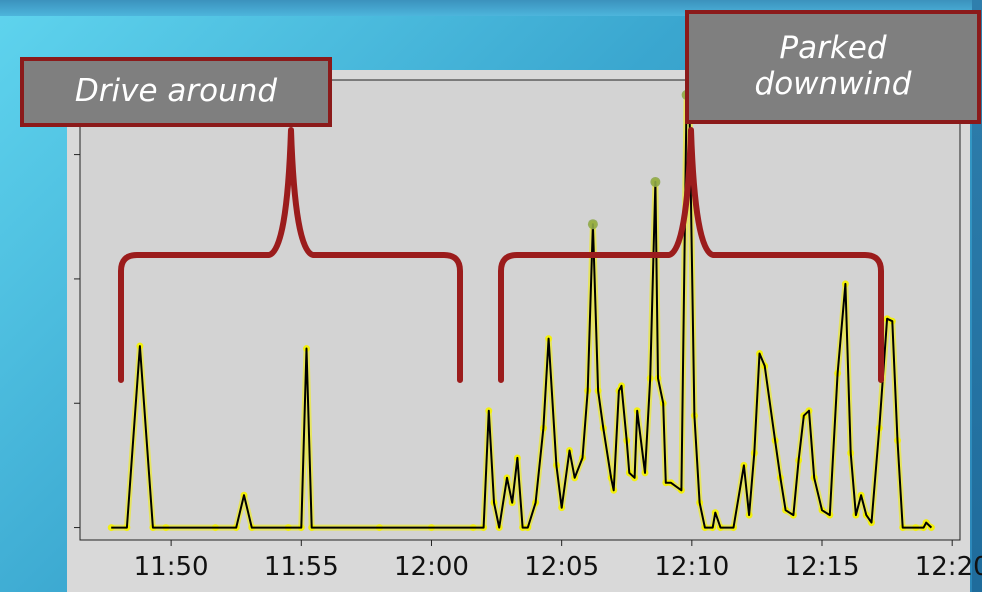  What do you see at coordinates (301, 567) in the screenshot?
I see `x-tick-label: 11:55` at bounding box center [301, 567].